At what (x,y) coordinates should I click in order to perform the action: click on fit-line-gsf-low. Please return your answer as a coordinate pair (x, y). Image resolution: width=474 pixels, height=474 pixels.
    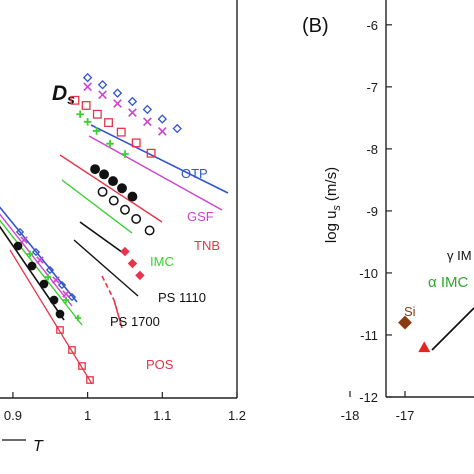
    Looking at the image, I should click on (36, 260).